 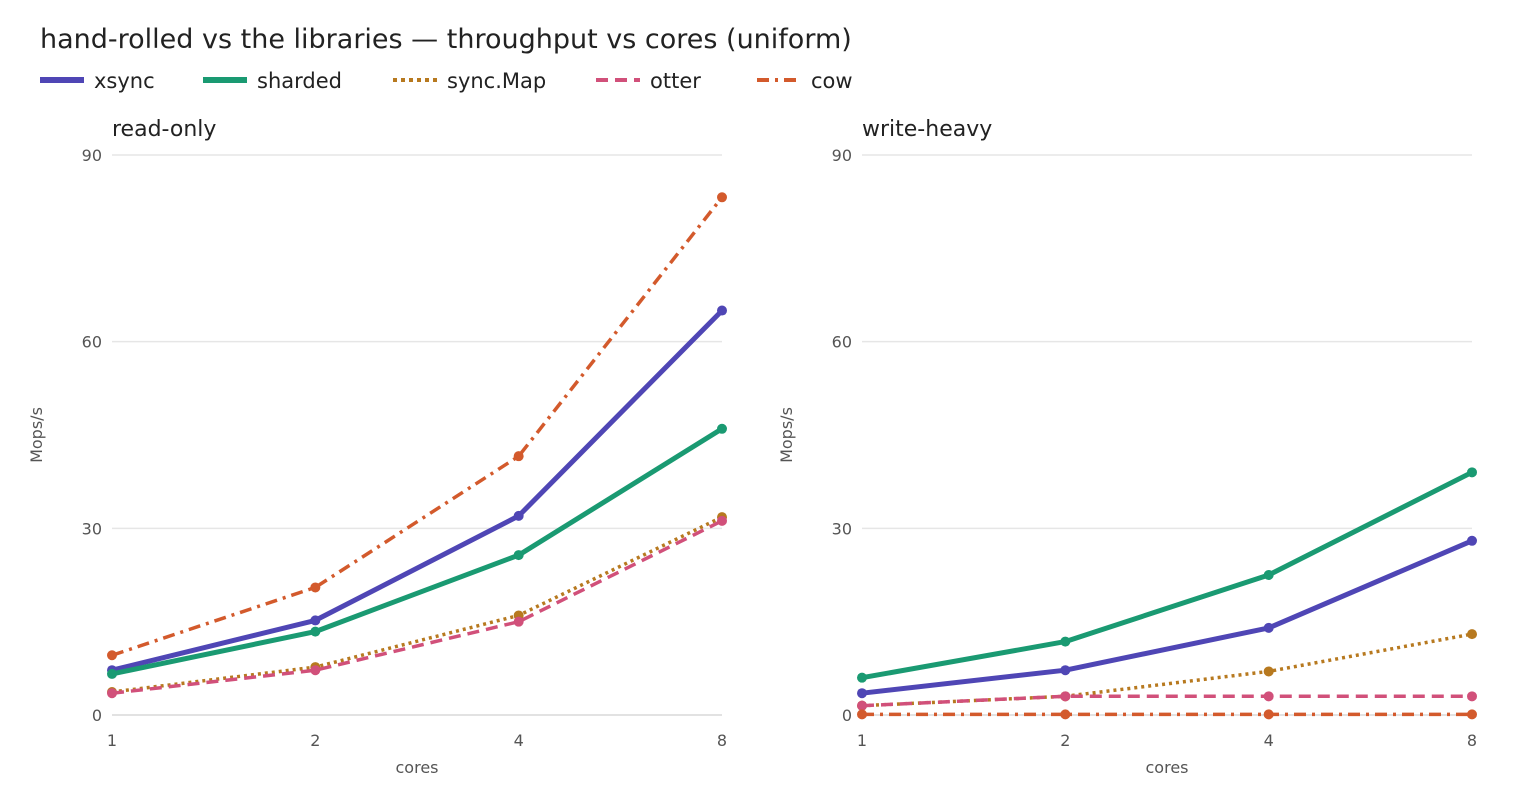 I want to click on y-tick-write-heavy-0: 0, so click(x=847, y=715).